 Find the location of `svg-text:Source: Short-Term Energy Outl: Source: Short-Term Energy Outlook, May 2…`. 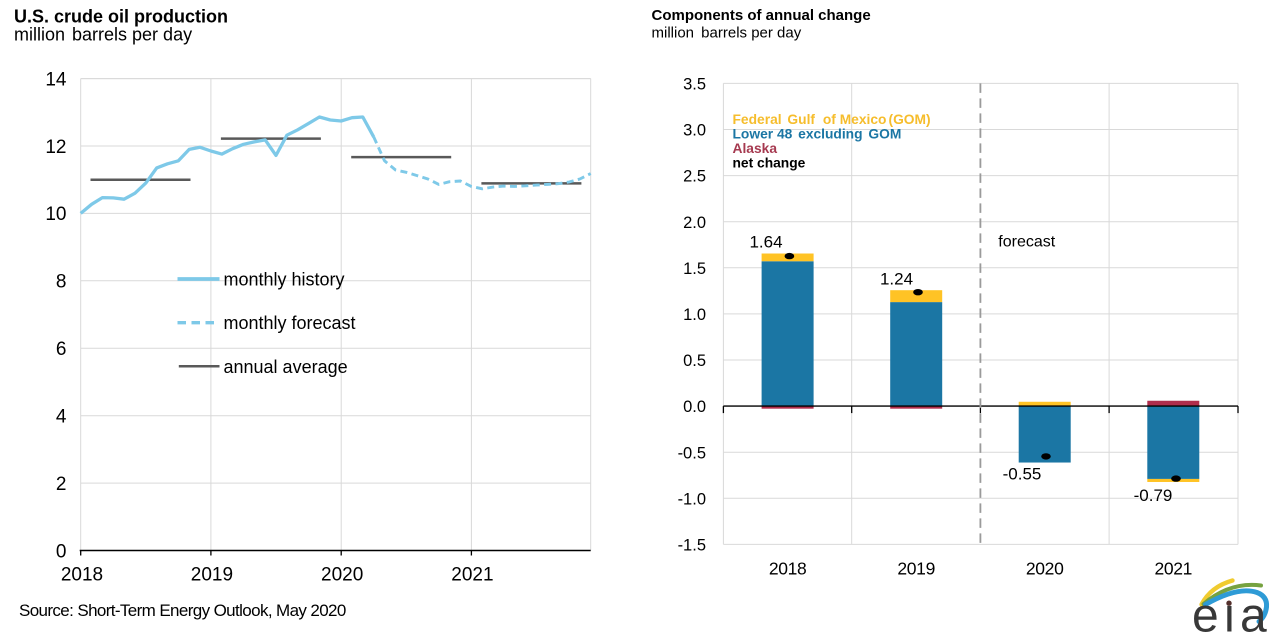

svg-text:Source: Short-Term Energy Outl: Source: Short-Term Energy Outlook, May 2… is located at coordinates (182, 610).